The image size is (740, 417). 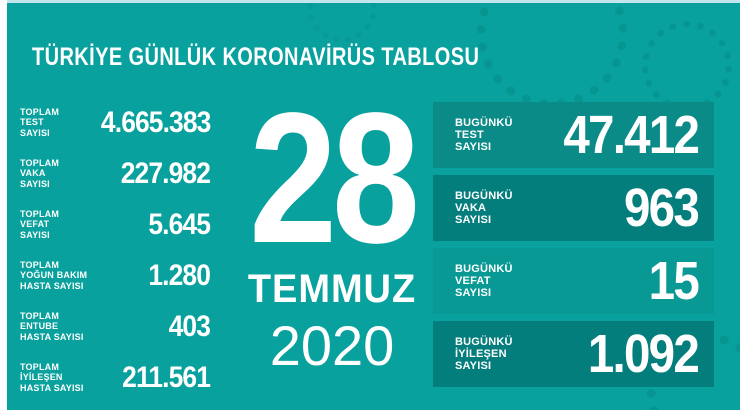 I want to click on total-iyilesen-value: 211.561, so click(x=166, y=377).